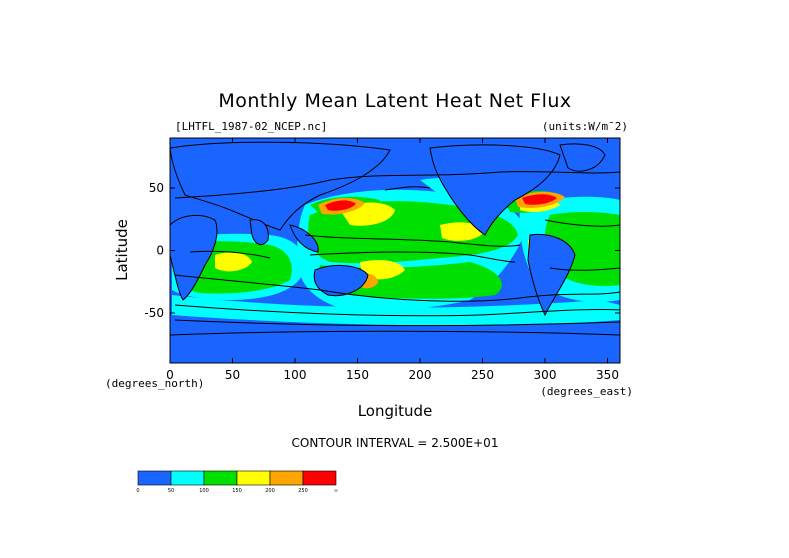 The height and width of the screenshot is (558, 789). I want to click on x-axis-label: Longitude, so click(395, 411).